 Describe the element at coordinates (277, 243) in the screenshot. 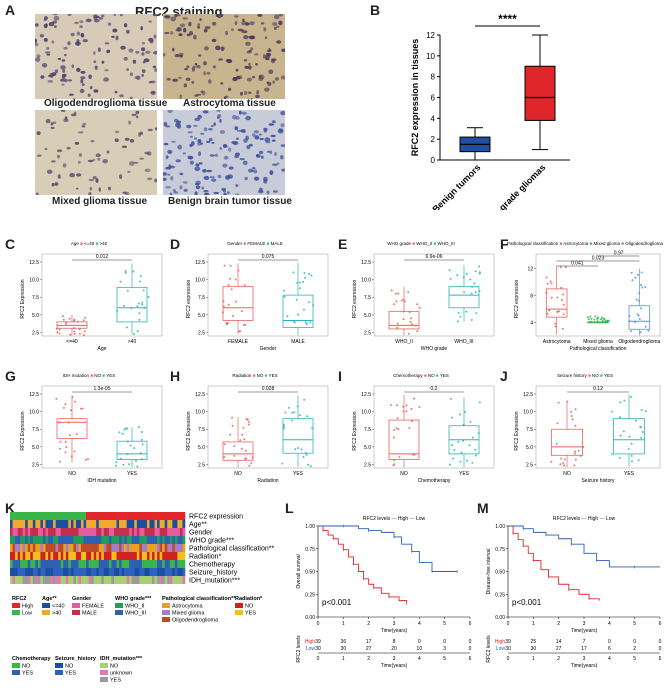

I see `legend-item: MALE` at that location.